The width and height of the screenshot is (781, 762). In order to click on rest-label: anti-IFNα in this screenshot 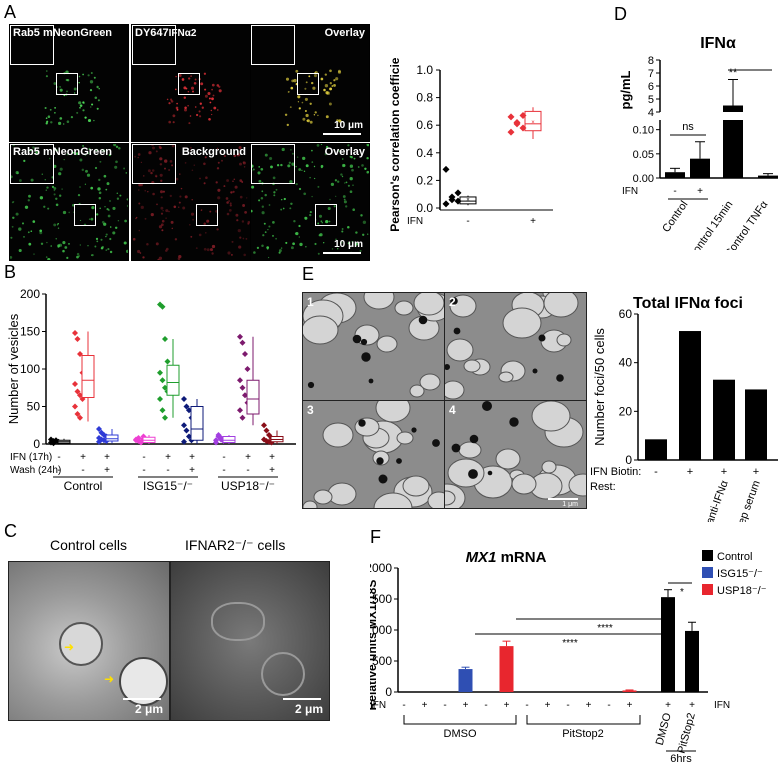, I will do `click(717, 500)`.